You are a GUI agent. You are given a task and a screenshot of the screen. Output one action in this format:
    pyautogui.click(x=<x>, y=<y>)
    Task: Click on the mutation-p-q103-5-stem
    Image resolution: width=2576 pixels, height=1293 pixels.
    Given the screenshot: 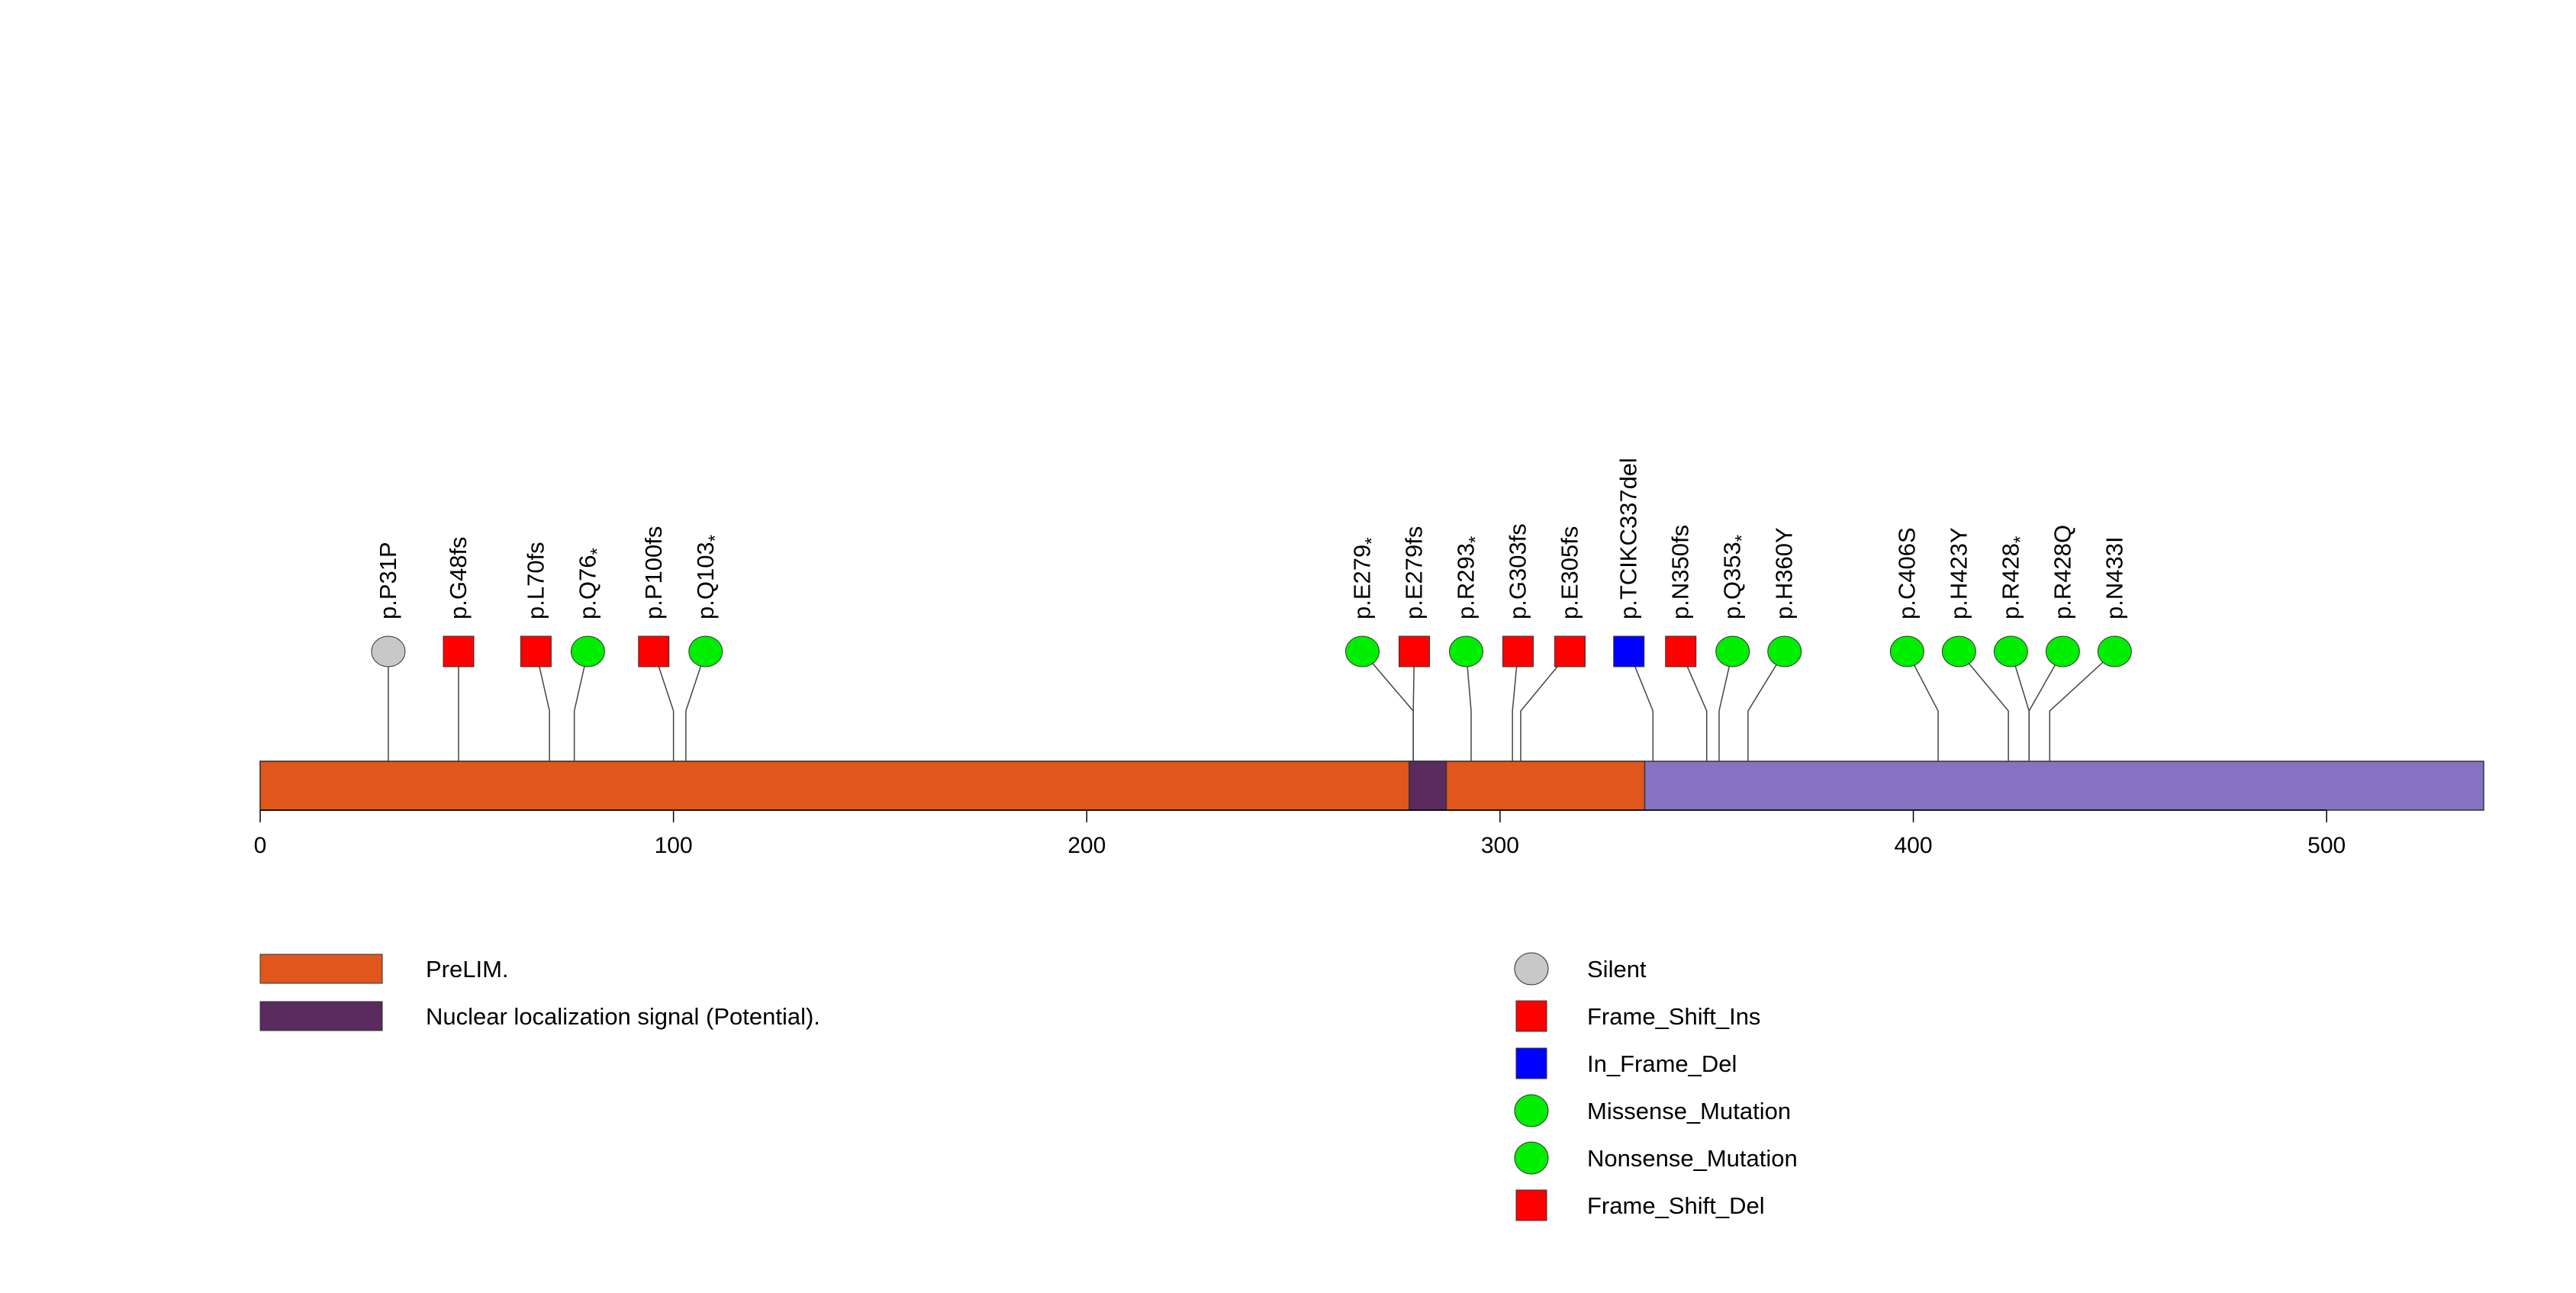 What is the action you would take?
    pyautogui.click(x=696, y=706)
    